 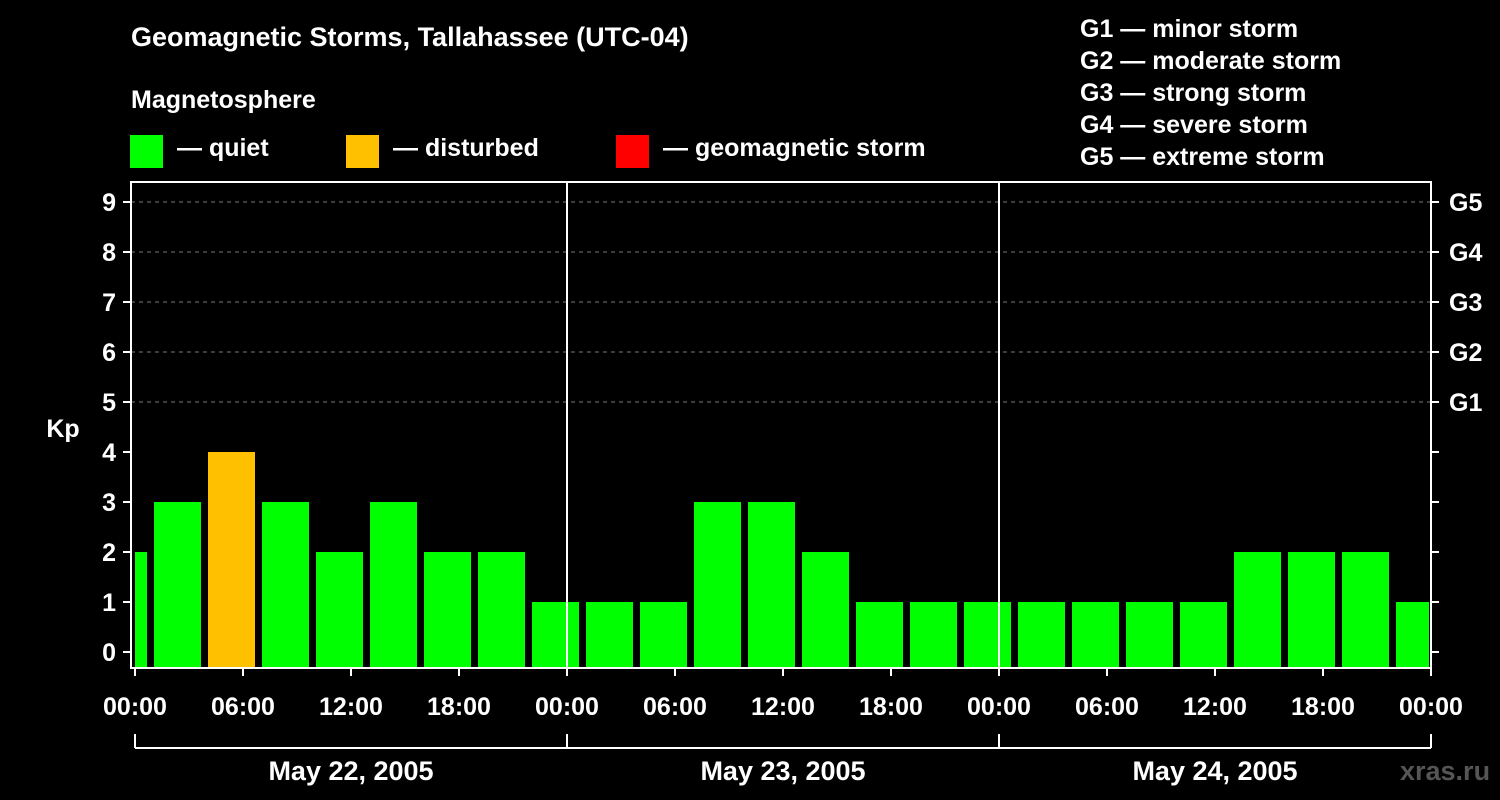 I want to click on x-tick-label-9: 06:00, so click(x=1107, y=707).